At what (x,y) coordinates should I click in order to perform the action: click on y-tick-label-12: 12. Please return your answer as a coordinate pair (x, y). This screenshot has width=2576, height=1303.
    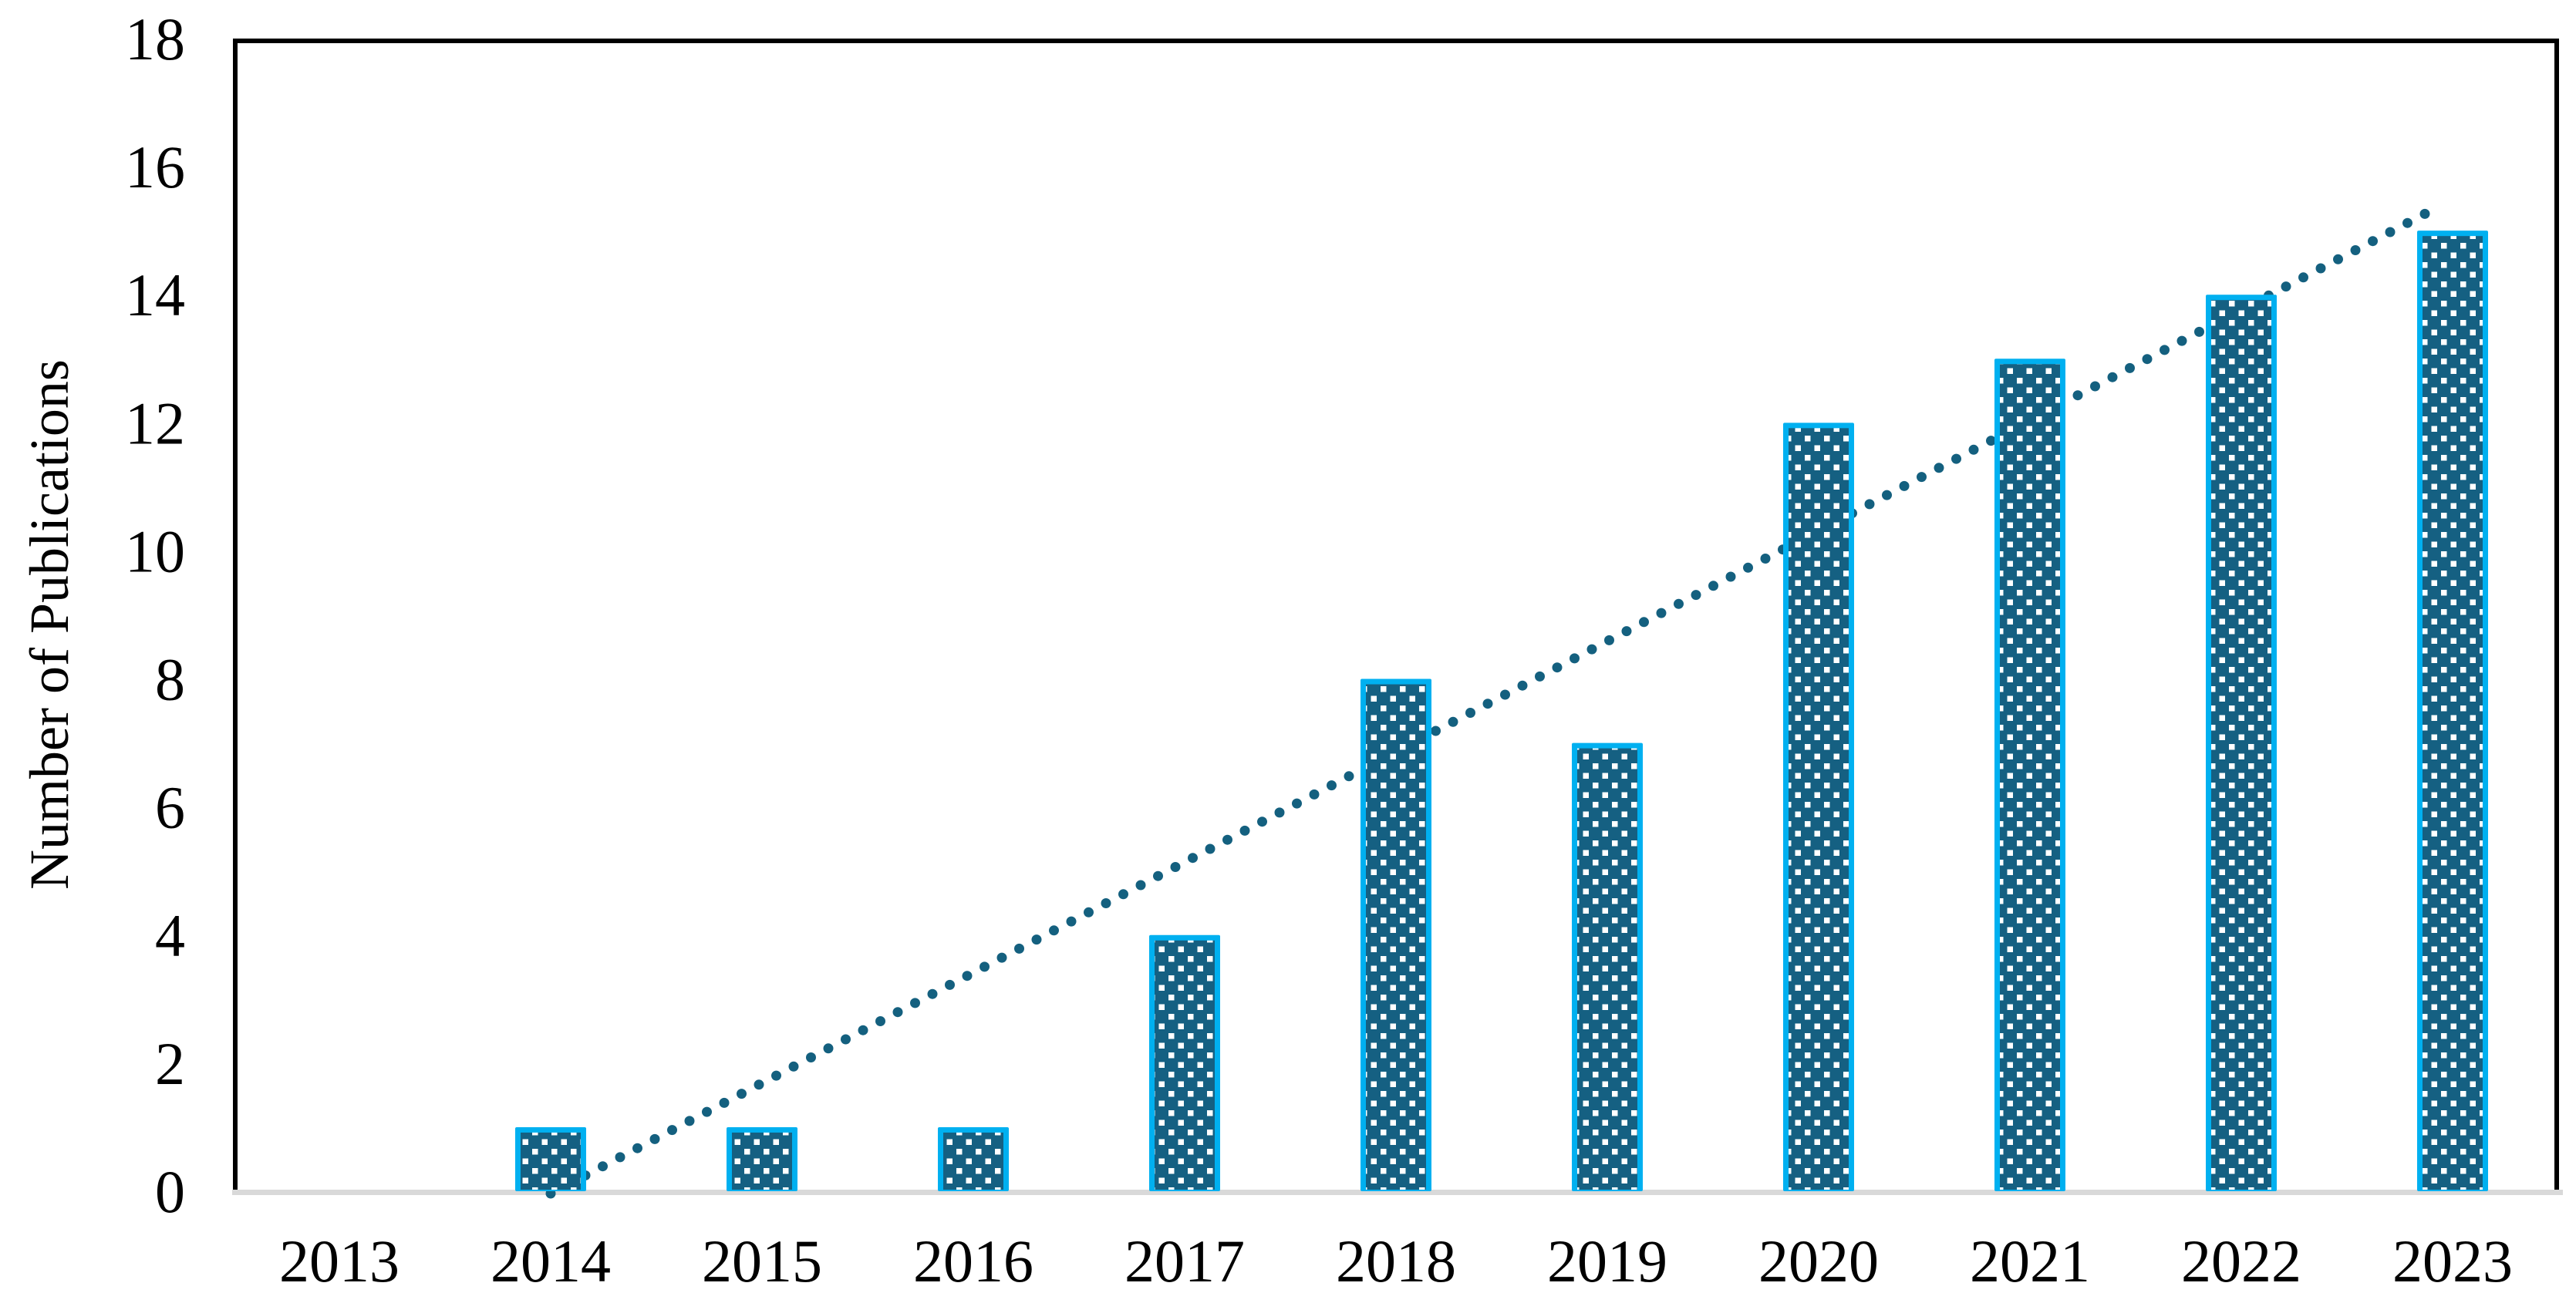
    Looking at the image, I should click on (155, 422).